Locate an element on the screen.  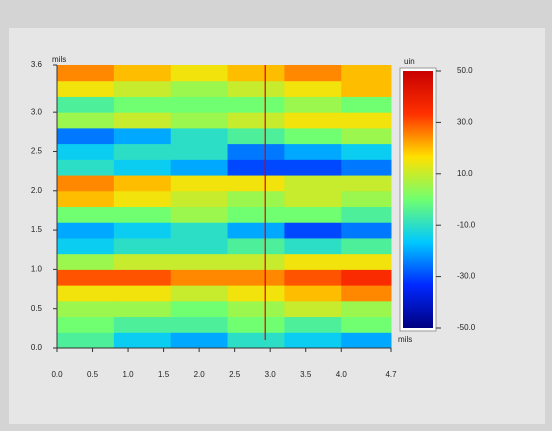
y-tick-label: 2.0 is located at coordinates (37, 190).